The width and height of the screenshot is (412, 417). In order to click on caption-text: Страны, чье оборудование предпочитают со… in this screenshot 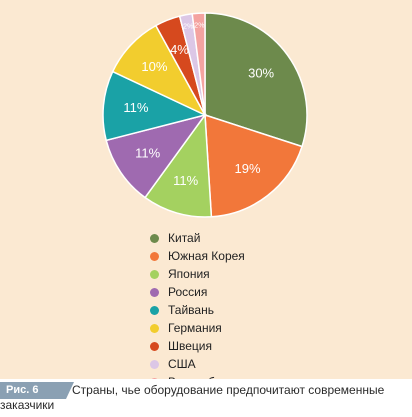, I will do `click(204, 398)`.